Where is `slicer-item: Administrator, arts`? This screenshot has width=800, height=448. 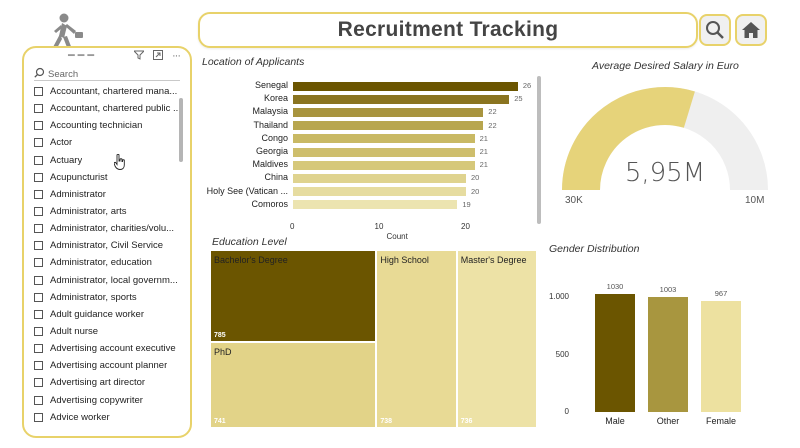 slicer-item: Administrator, arts is located at coordinates (108, 211).